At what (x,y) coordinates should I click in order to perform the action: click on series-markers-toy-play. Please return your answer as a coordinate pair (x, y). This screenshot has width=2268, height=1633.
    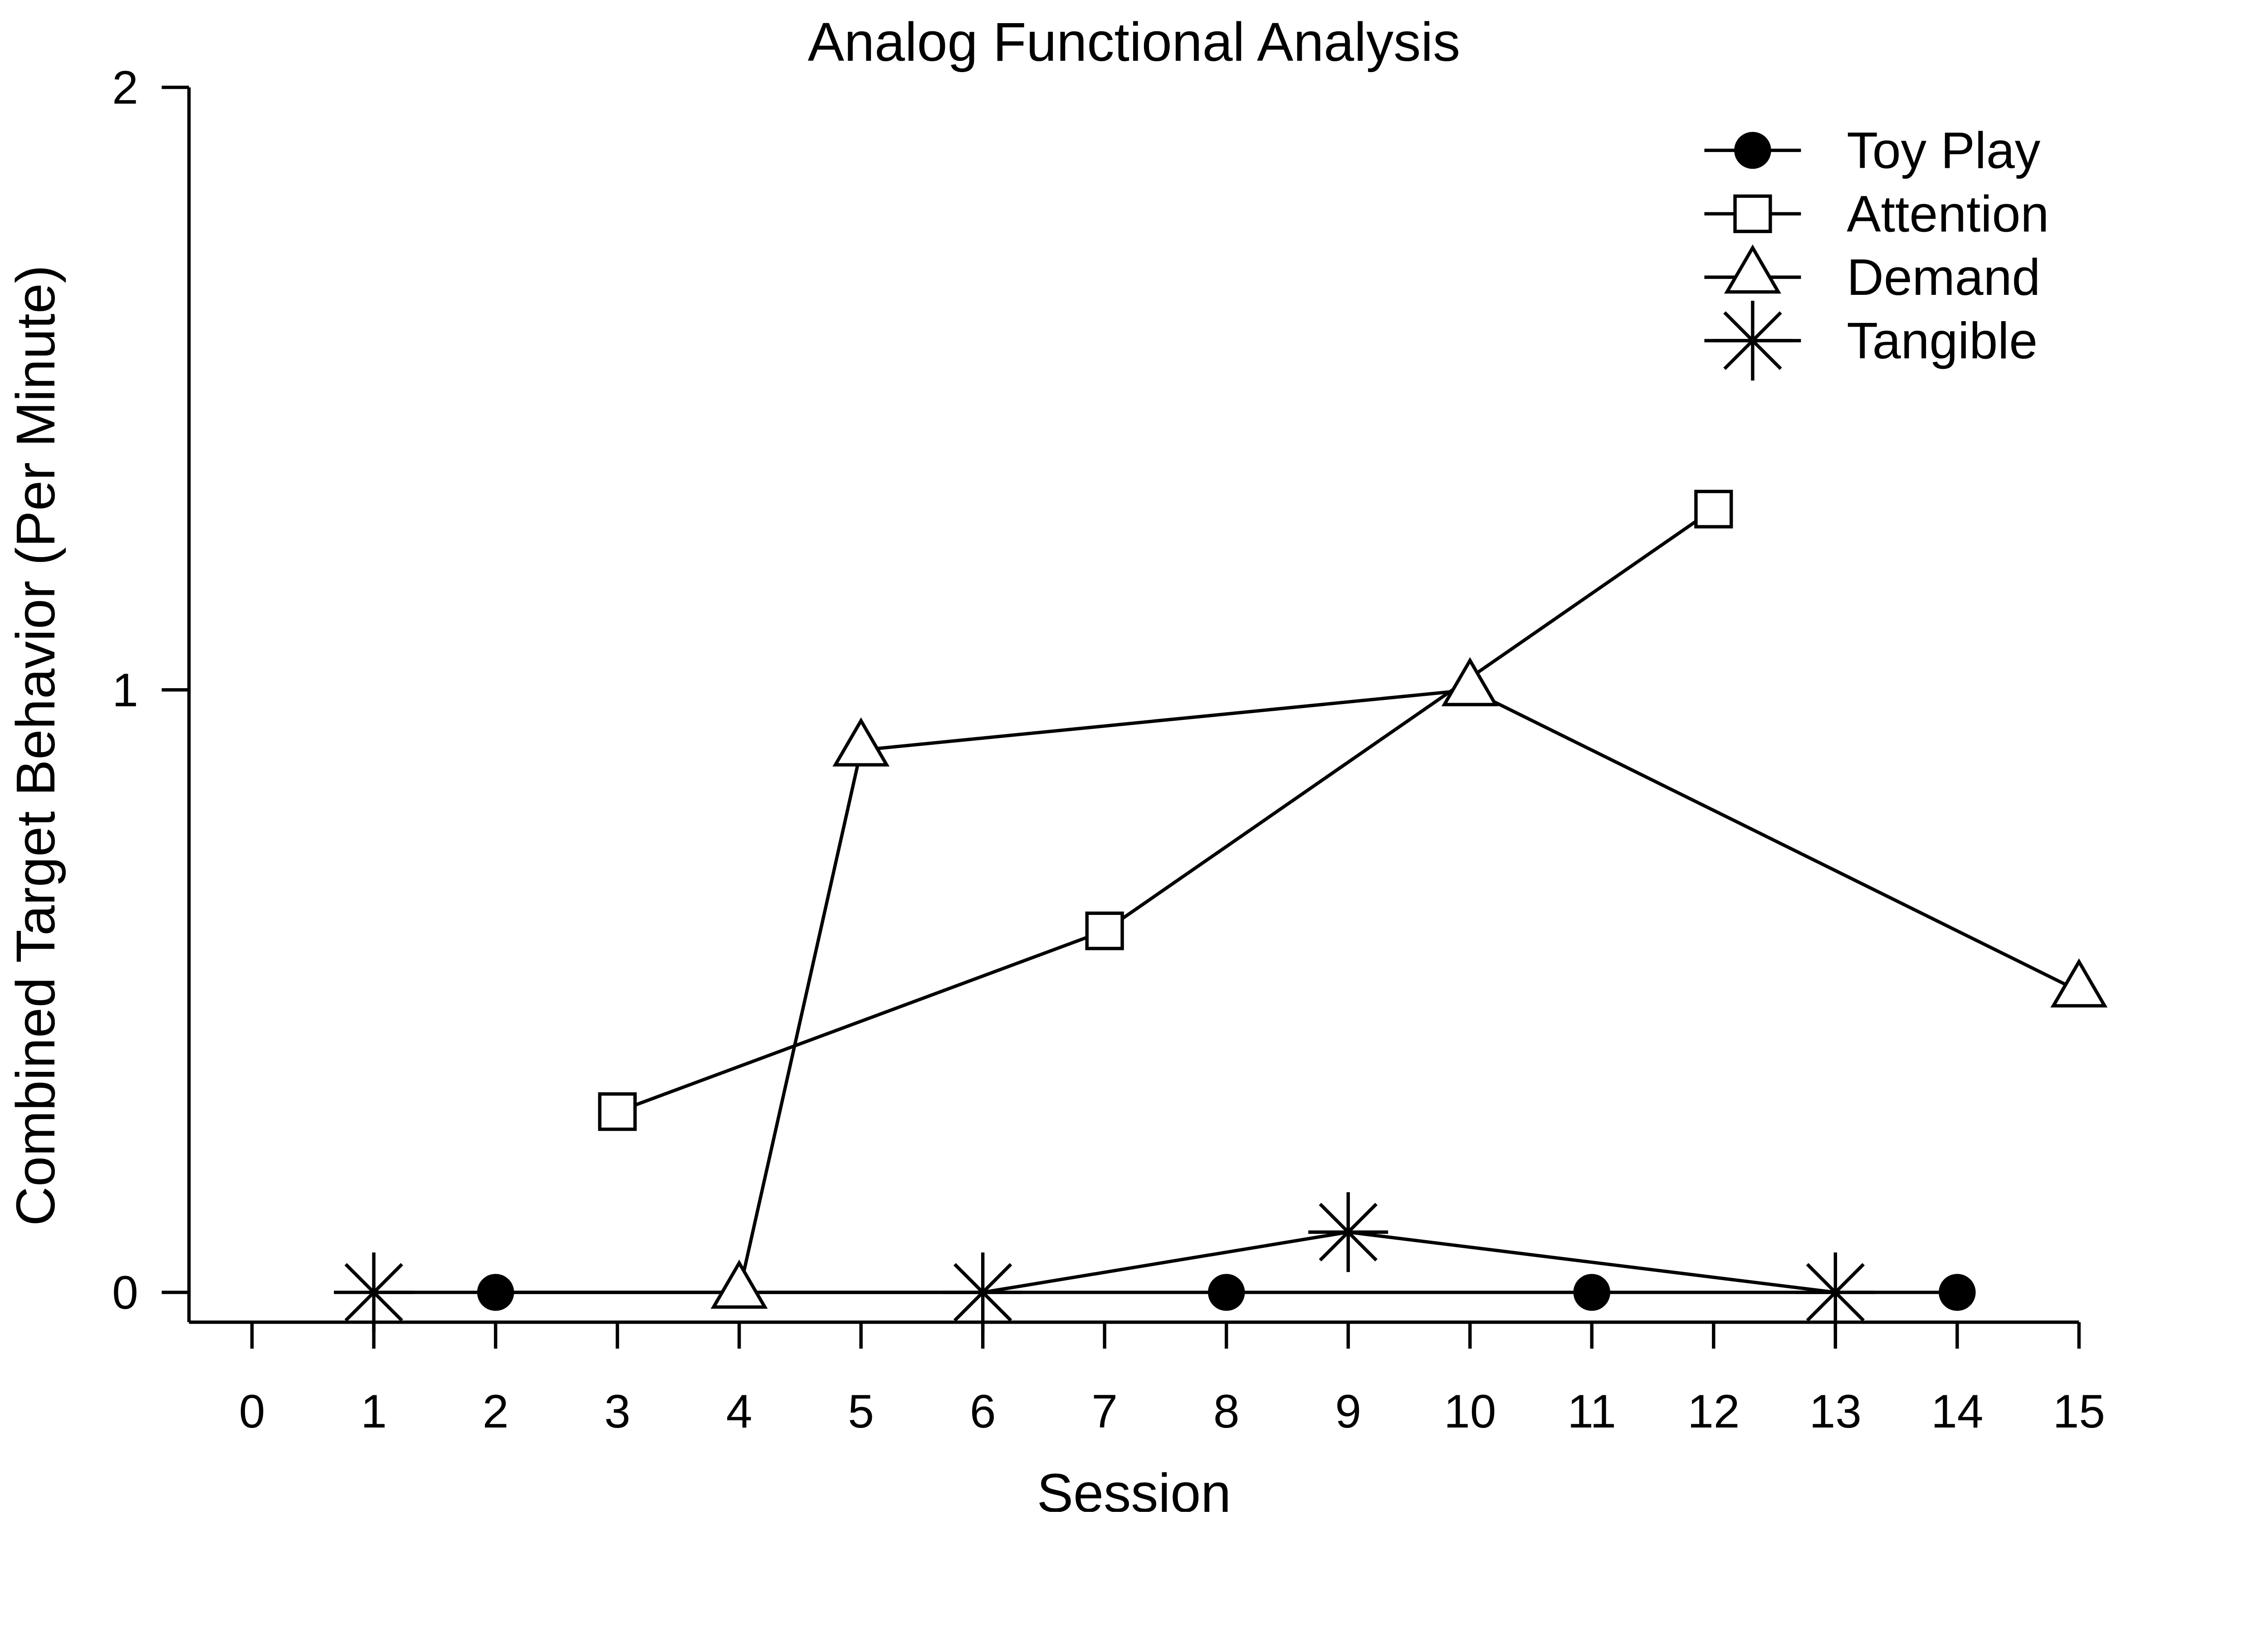
    Looking at the image, I should click on (1227, 1292).